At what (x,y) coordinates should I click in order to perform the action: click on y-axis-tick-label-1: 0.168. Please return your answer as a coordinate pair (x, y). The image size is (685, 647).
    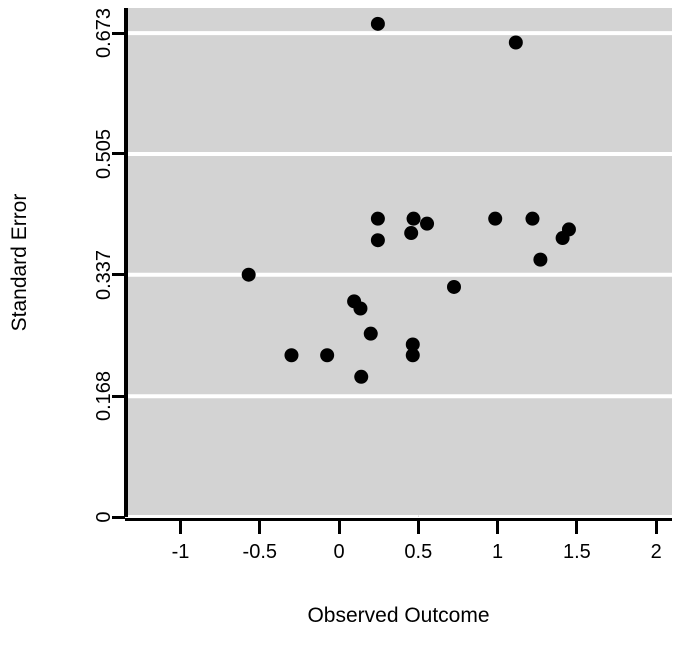
    Looking at the image, I should click on (104, 396).